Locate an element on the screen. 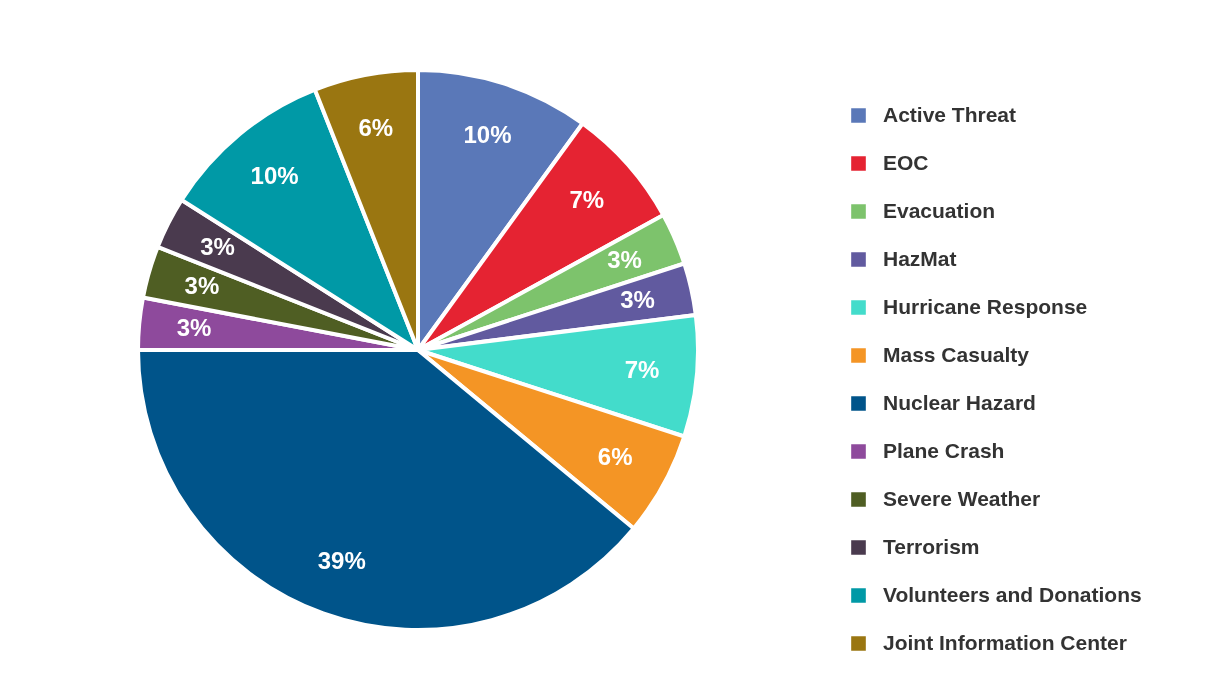 This screenshot has height=675, width=1211. legend-label: Terrorism is located at coordinates (931, 546).